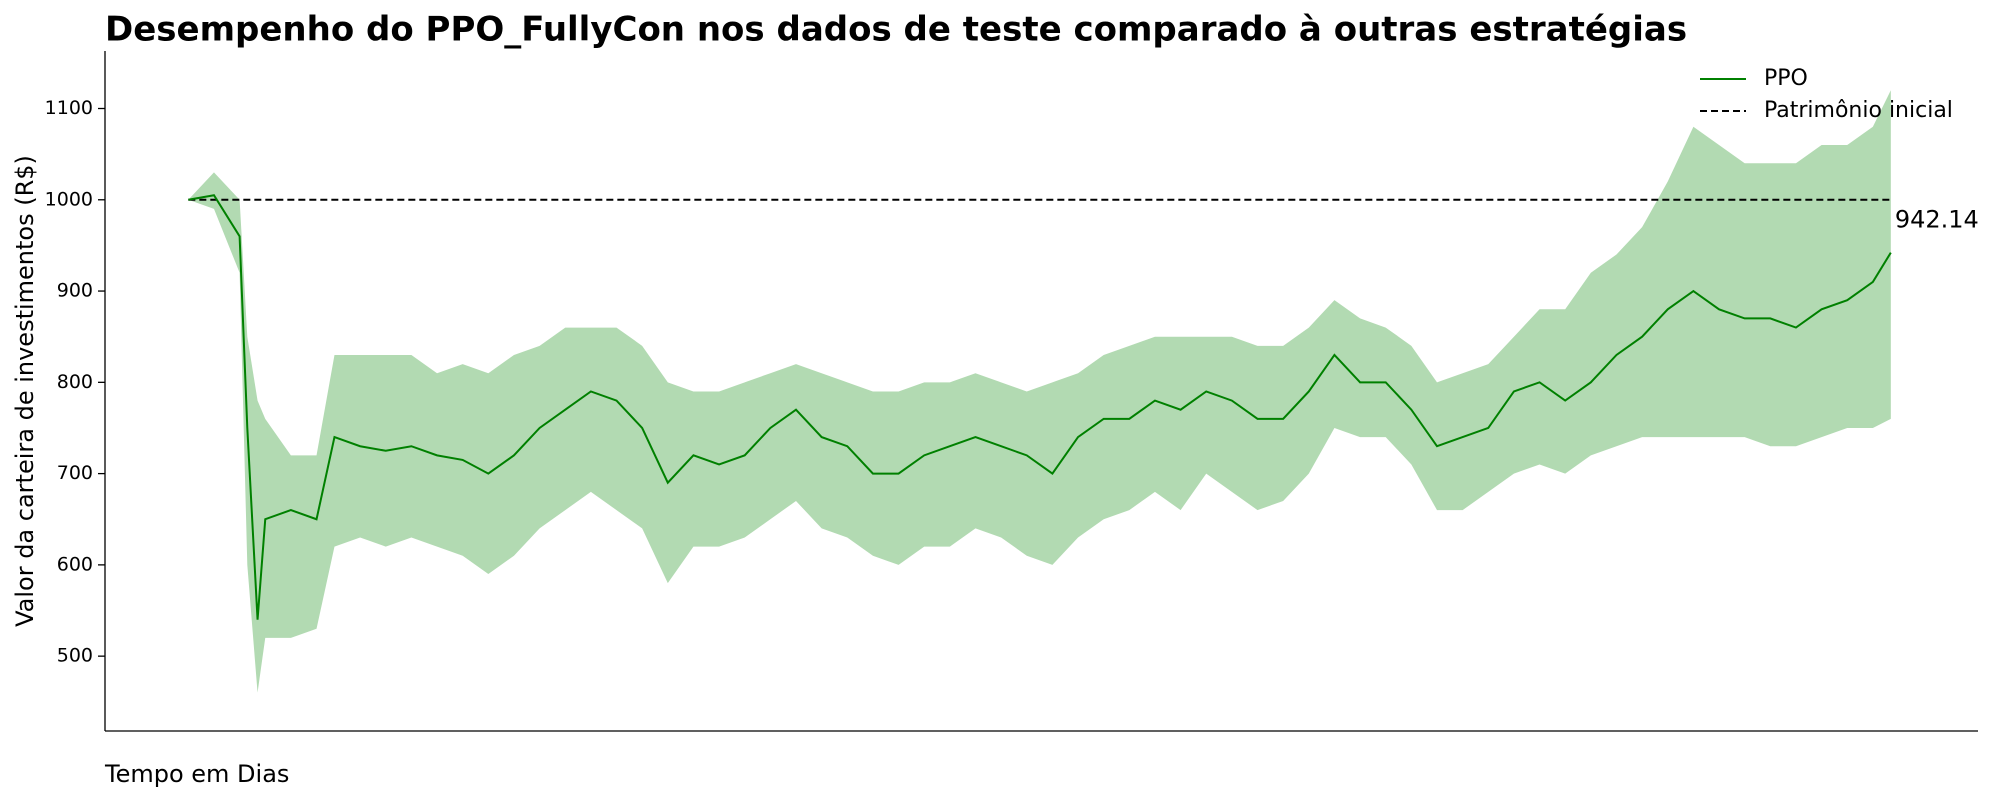 The height and width of the screenshot is (800, 2000). I want to click on y-tick-label: 600, so click(75, 564).